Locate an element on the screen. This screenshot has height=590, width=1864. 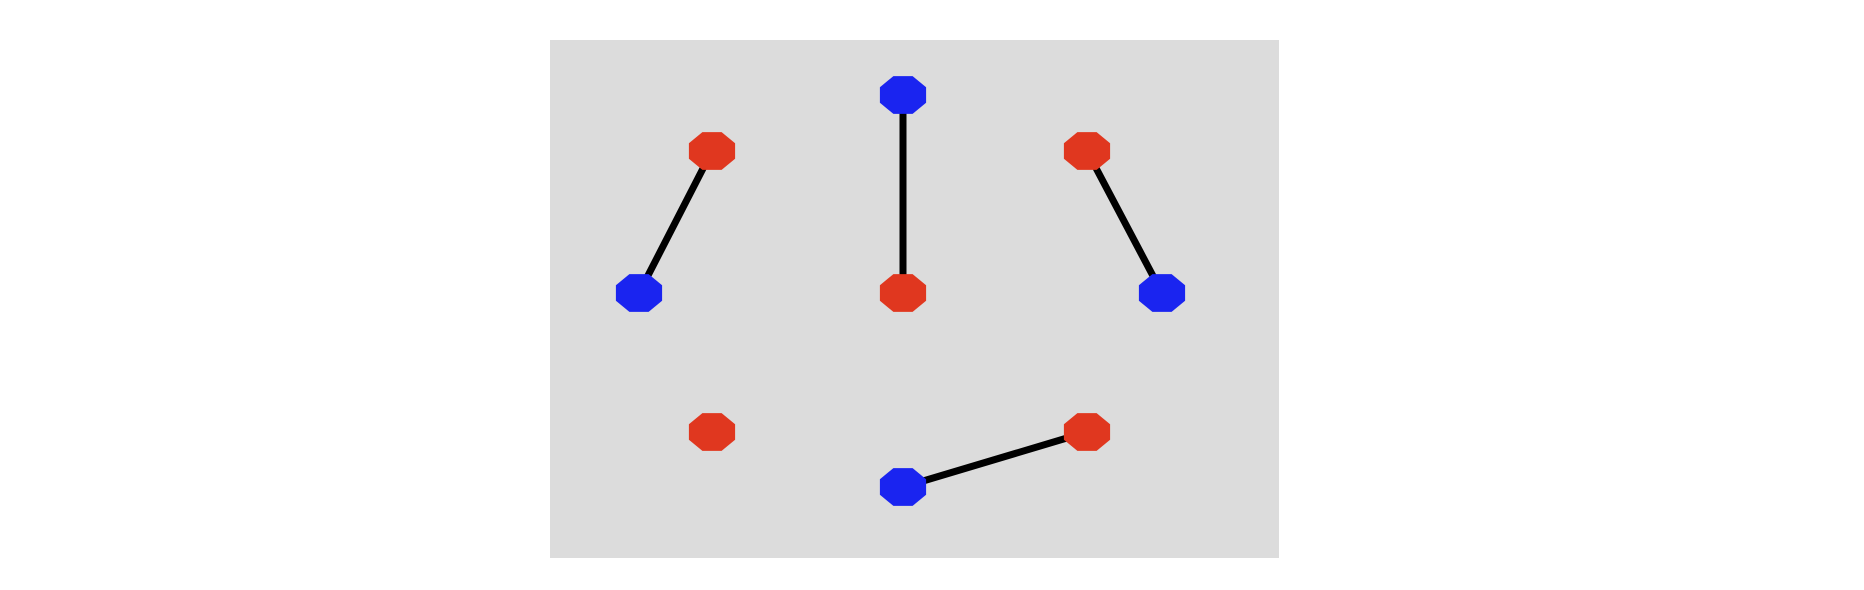
red-node-upper-right is located at coordinates (1087, 151).